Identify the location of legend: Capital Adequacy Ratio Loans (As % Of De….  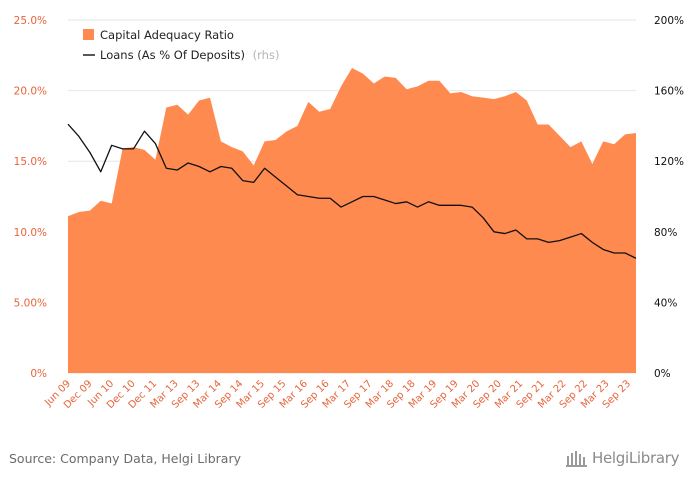
(181, 45).